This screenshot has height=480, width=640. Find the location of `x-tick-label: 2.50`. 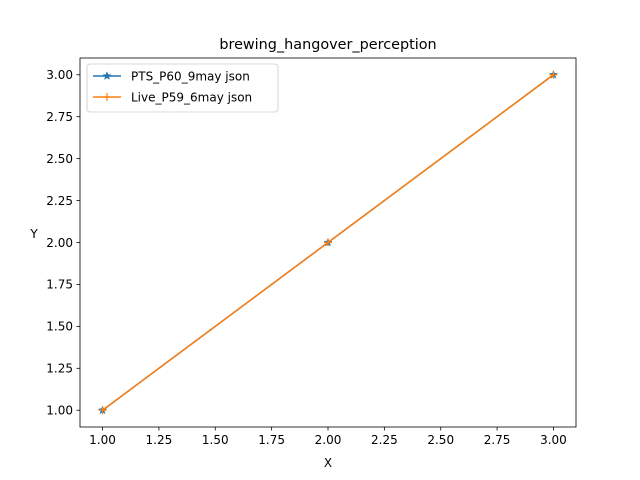

x-tick-label: 2.50 is located at coordinates (440, 440).